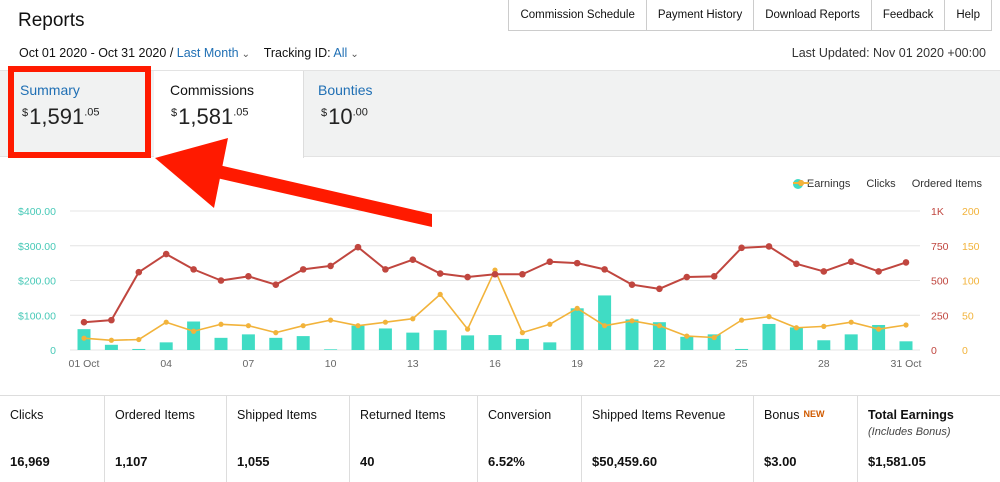 The image size is (1000, 482). What do you see at coordinates (297, 53) in the screenshot?
I see `tracking-id-label: Tracking ID:` at bounding box center [297, 53].